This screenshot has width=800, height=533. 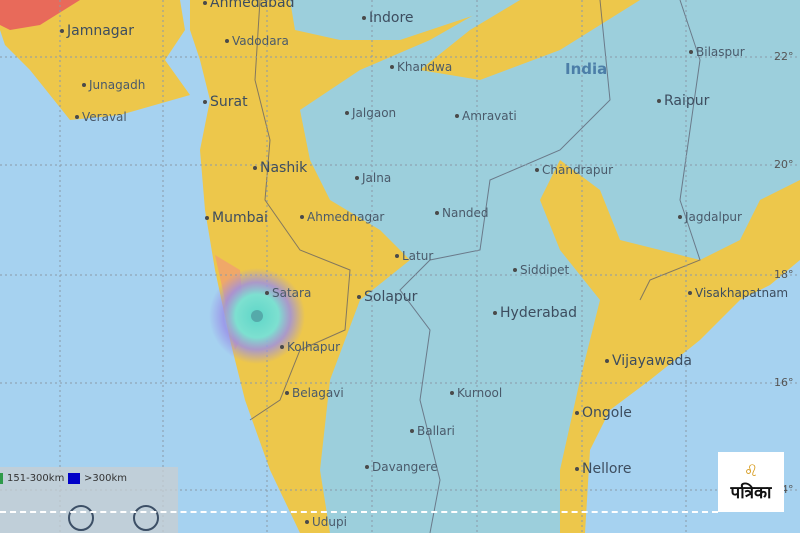 I want to click on city-label: Amravati, so click(x=486, y=116).